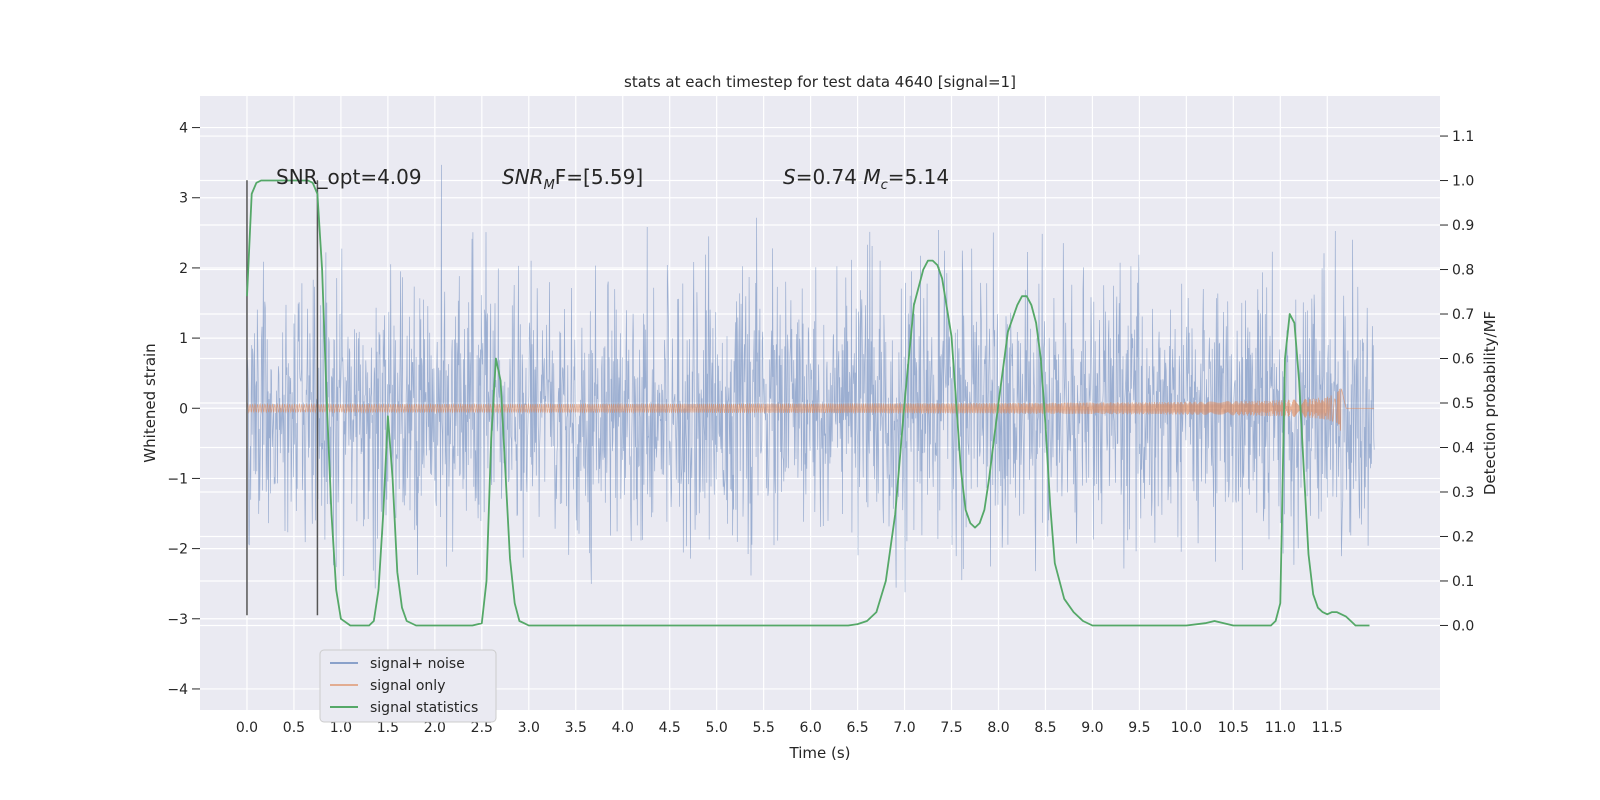  What do you see at coordinates (1463, 182) in the screenshot?
I see `y-right-tick-label: 1.0` at bounding box center [1463, 182].